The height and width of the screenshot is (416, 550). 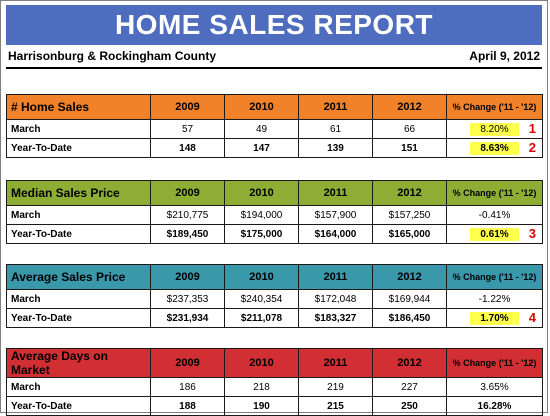 I want to click on change-value: -0.41%, so click(x=494, y=215).